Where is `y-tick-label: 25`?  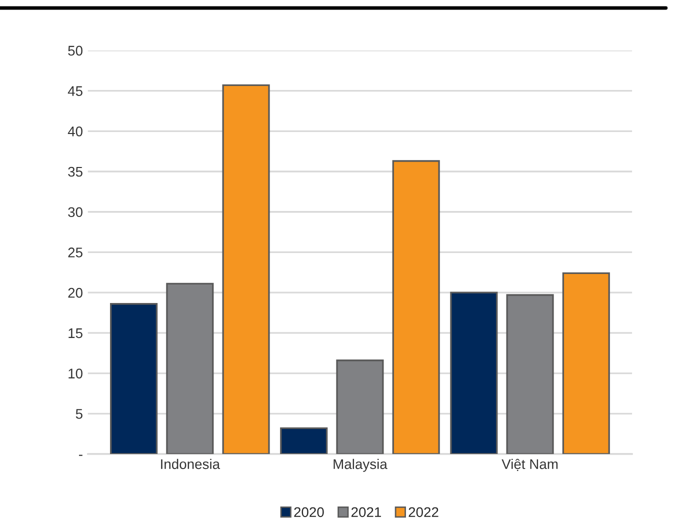
y-tick-label: 25 is located at coordinates (75, 253).